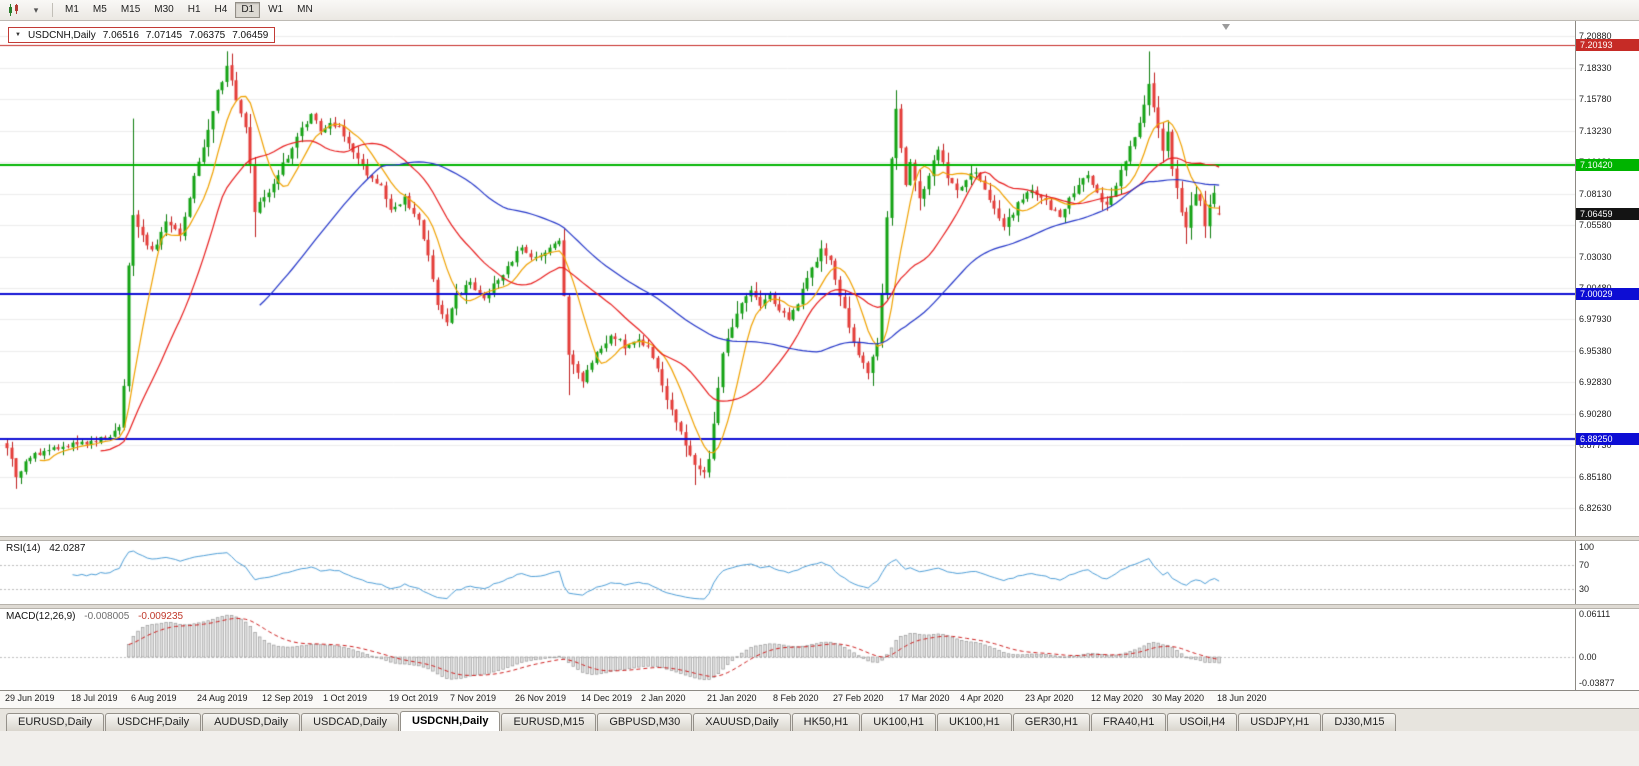  I want to click on symbol-name: USDCNH,Daily, so click(61, 35).